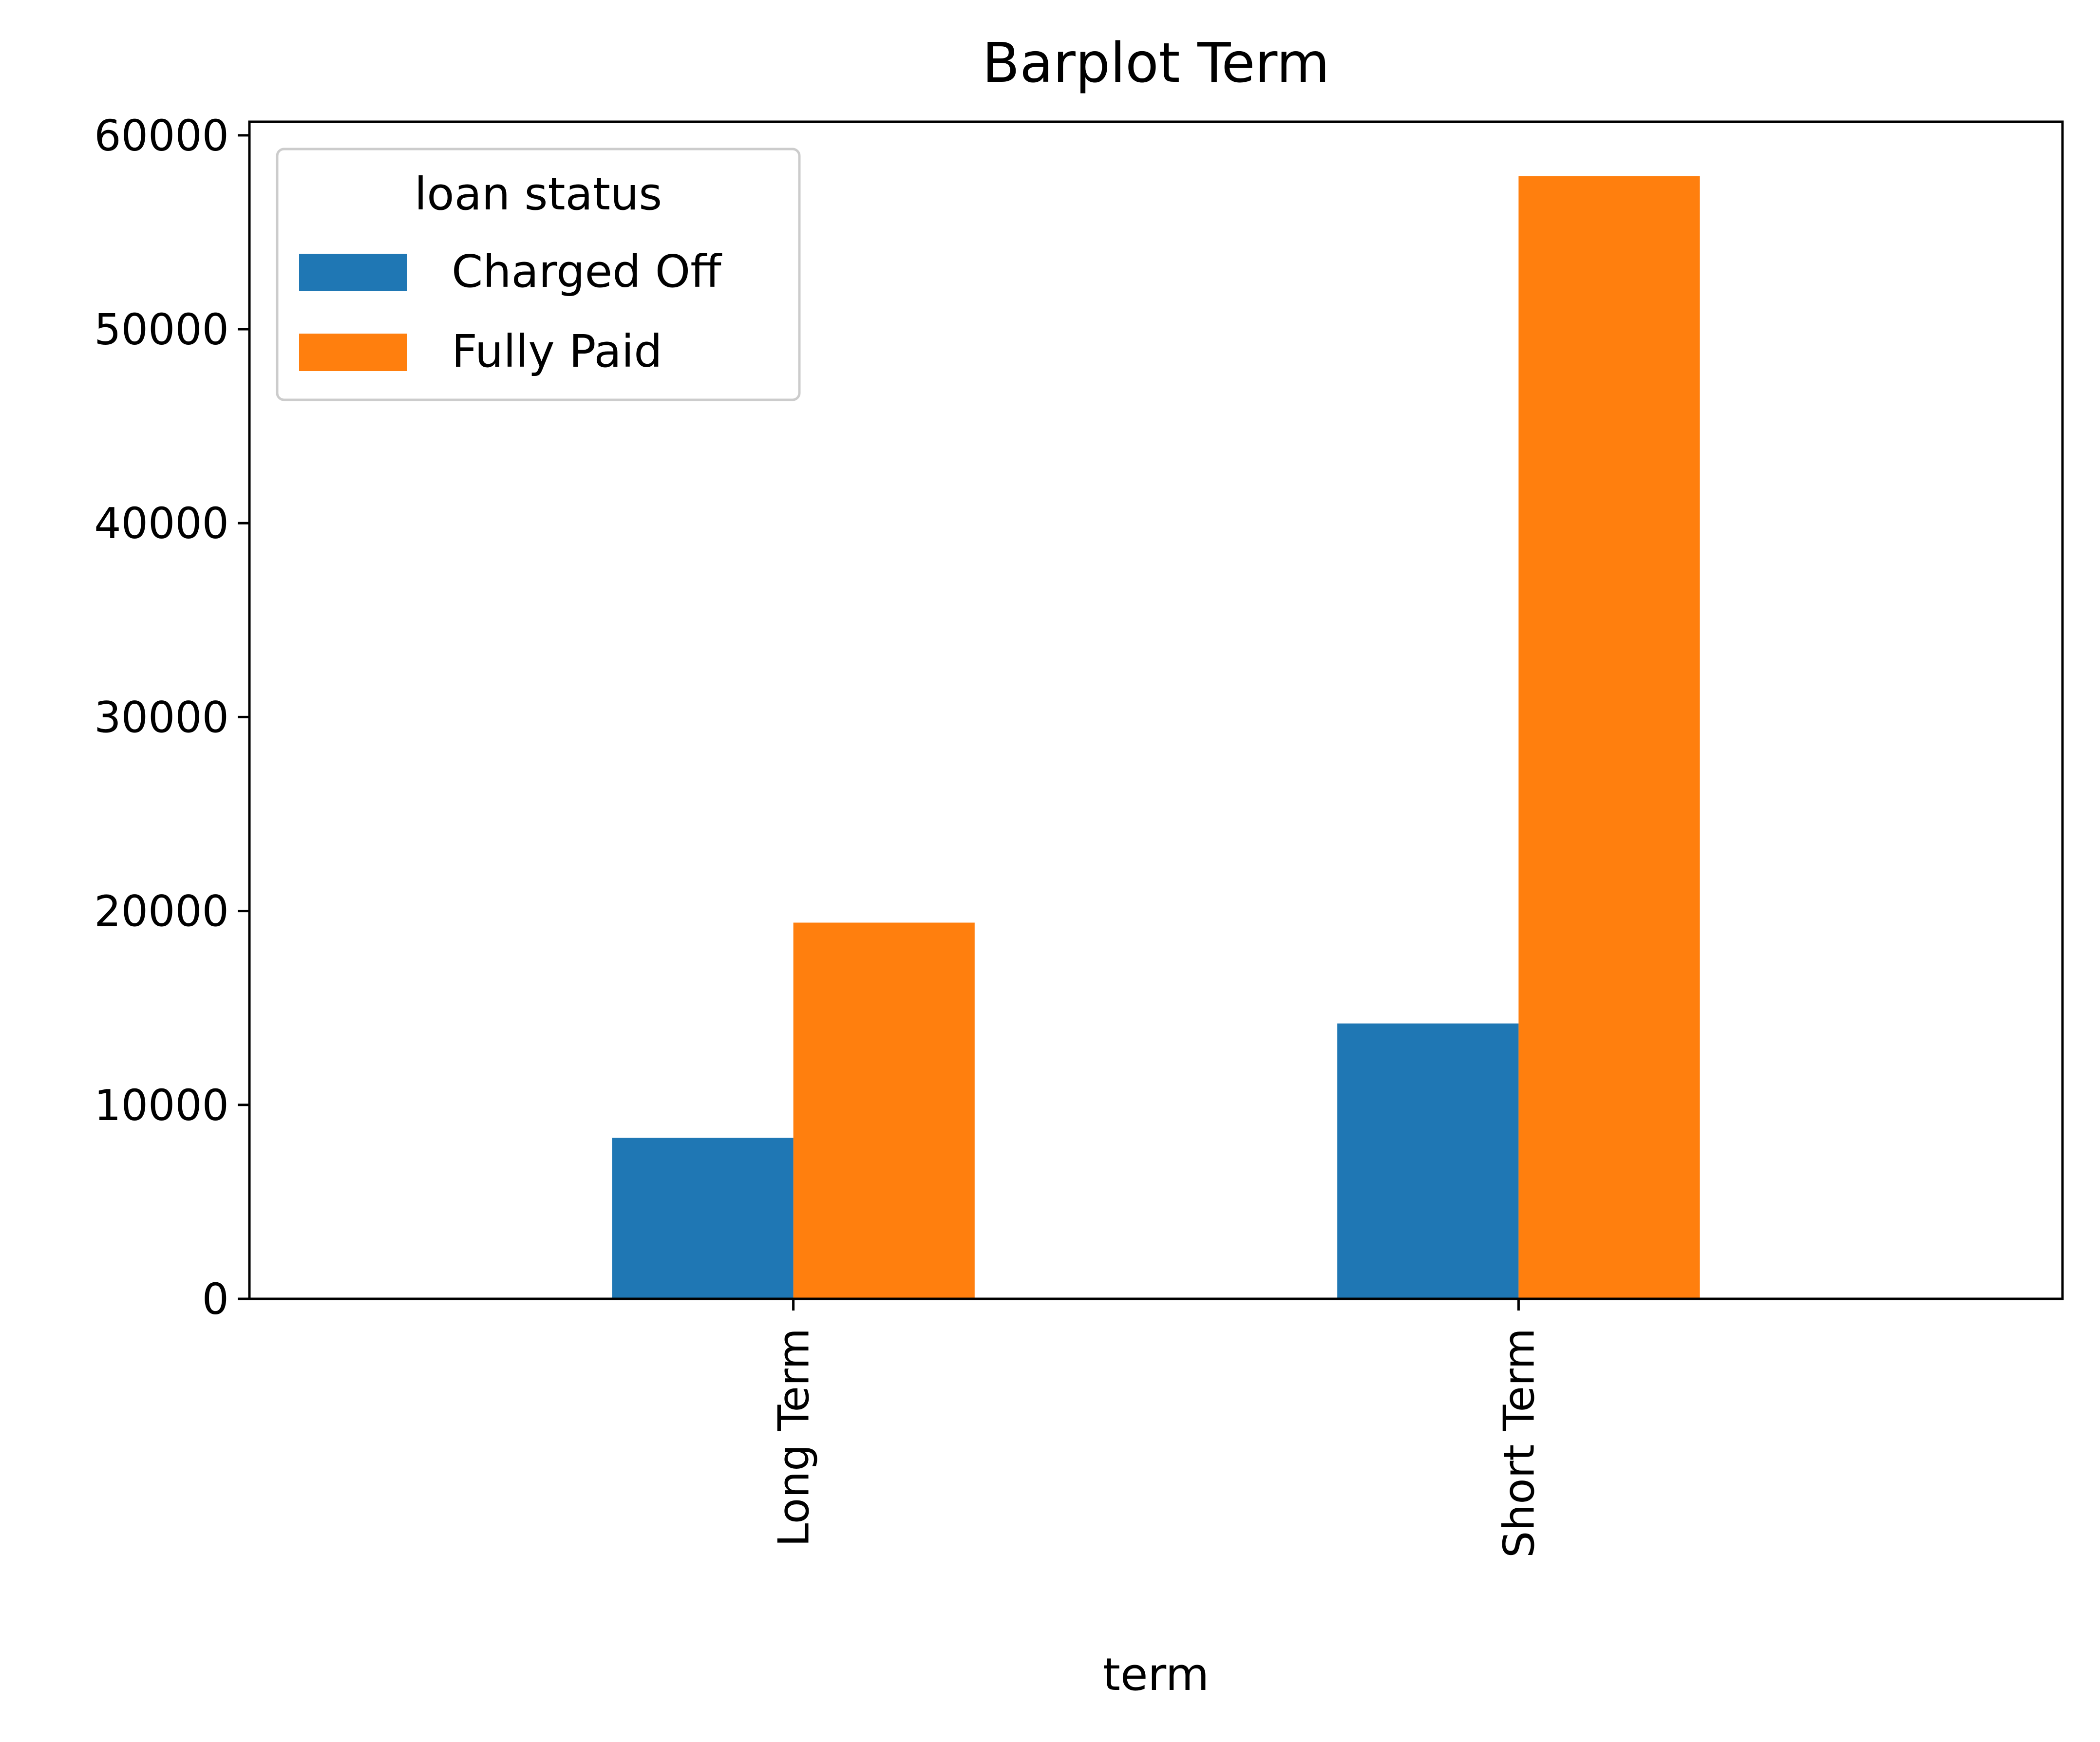 Image resolution: width=2100 pixels, height=1742 pixels. I want to click on legend: loan status Charged Off Fully Paid, so click(538, 274).